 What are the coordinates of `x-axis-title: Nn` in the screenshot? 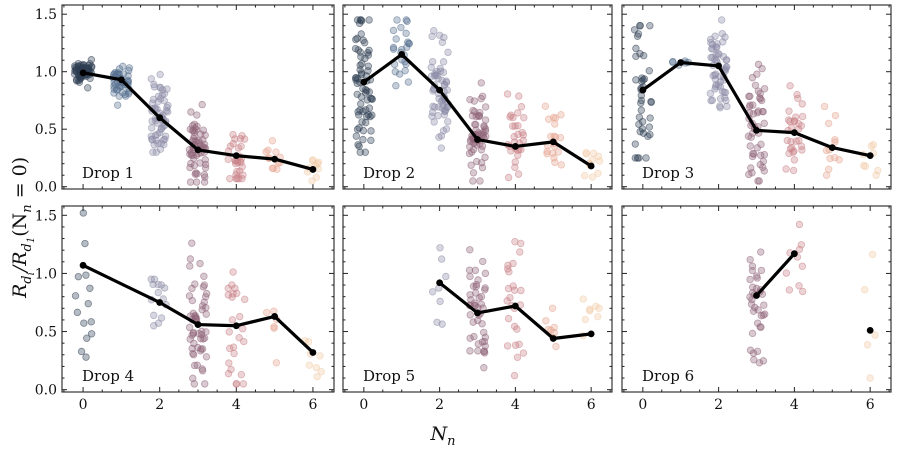 It's located at (443, 436).